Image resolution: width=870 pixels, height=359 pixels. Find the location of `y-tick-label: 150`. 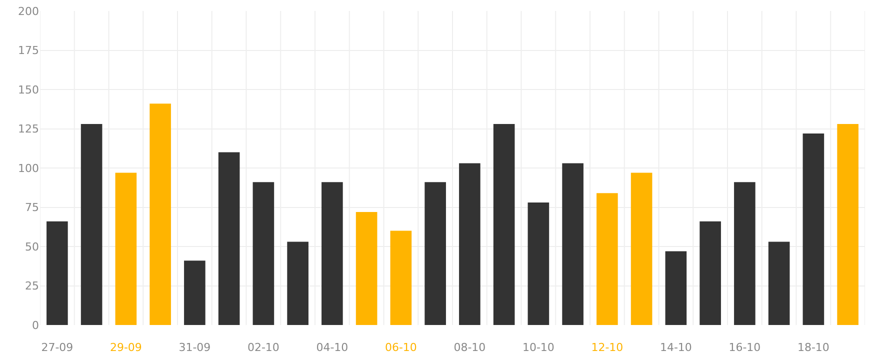

y-tick-label: 150 is located at coordinates (28, 89).